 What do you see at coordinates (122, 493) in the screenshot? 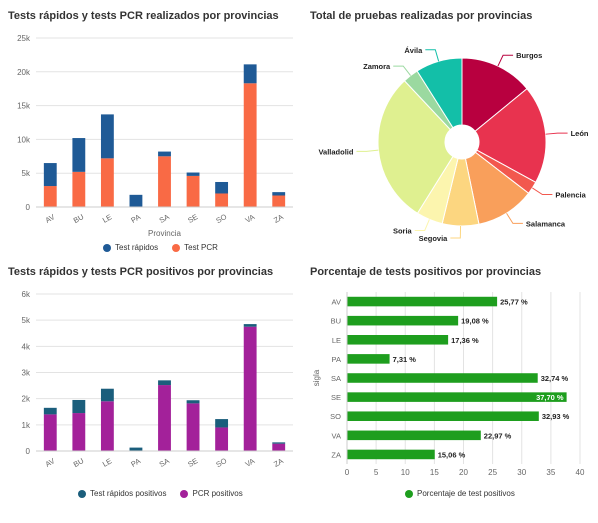
I see `legend-item-test-rapidos-positivos: Test rápidos positivos` at bounding box center [122, 493].